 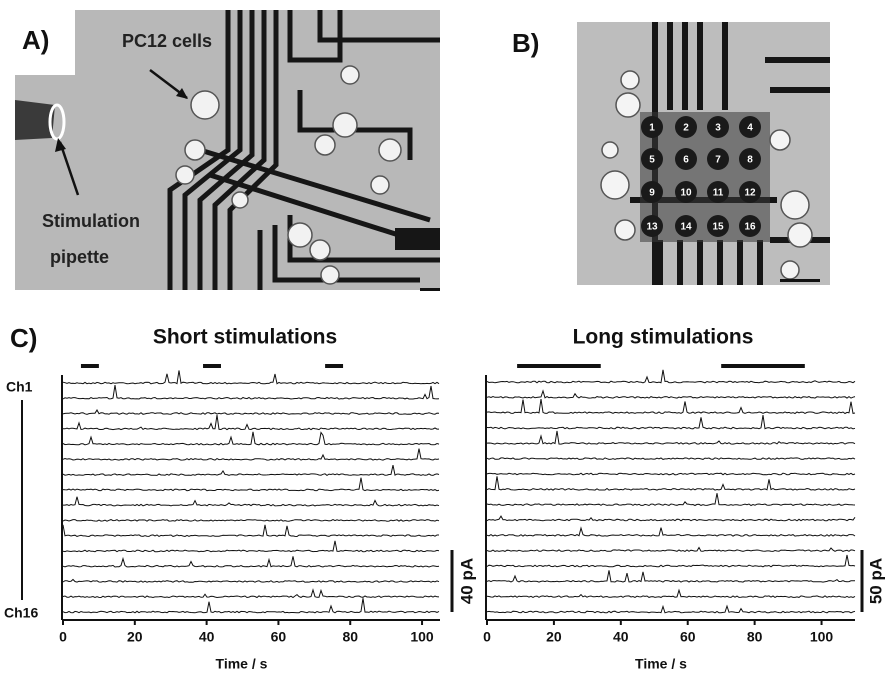 I want to click on annotation: PC12 cells, so click(x=167, y=41).